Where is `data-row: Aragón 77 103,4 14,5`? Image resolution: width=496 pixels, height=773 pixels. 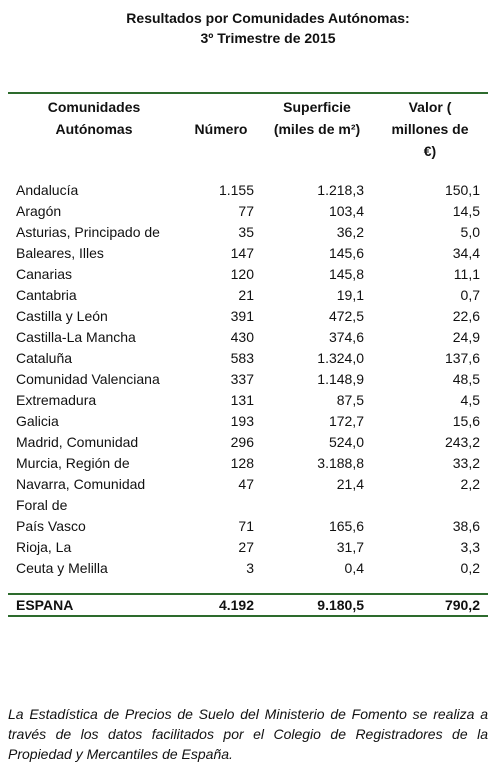 data-row: Aragón 77 103,4 14,5 is located at coordinates (248, 211).